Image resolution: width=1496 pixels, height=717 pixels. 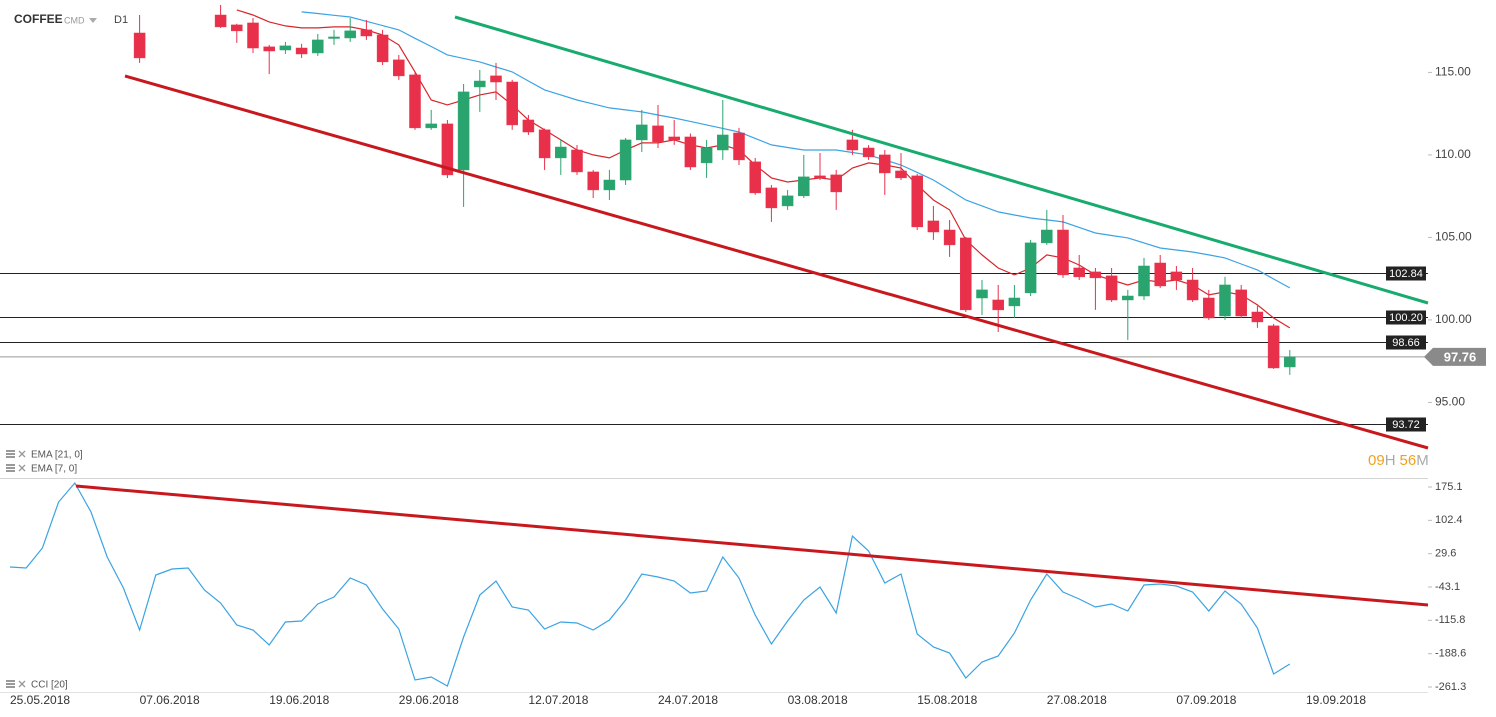 What do you see at coordinates (1453, 154) in the screenshot?
I see `y-tick-label: 110.00` at bounding box center [1453, 154].